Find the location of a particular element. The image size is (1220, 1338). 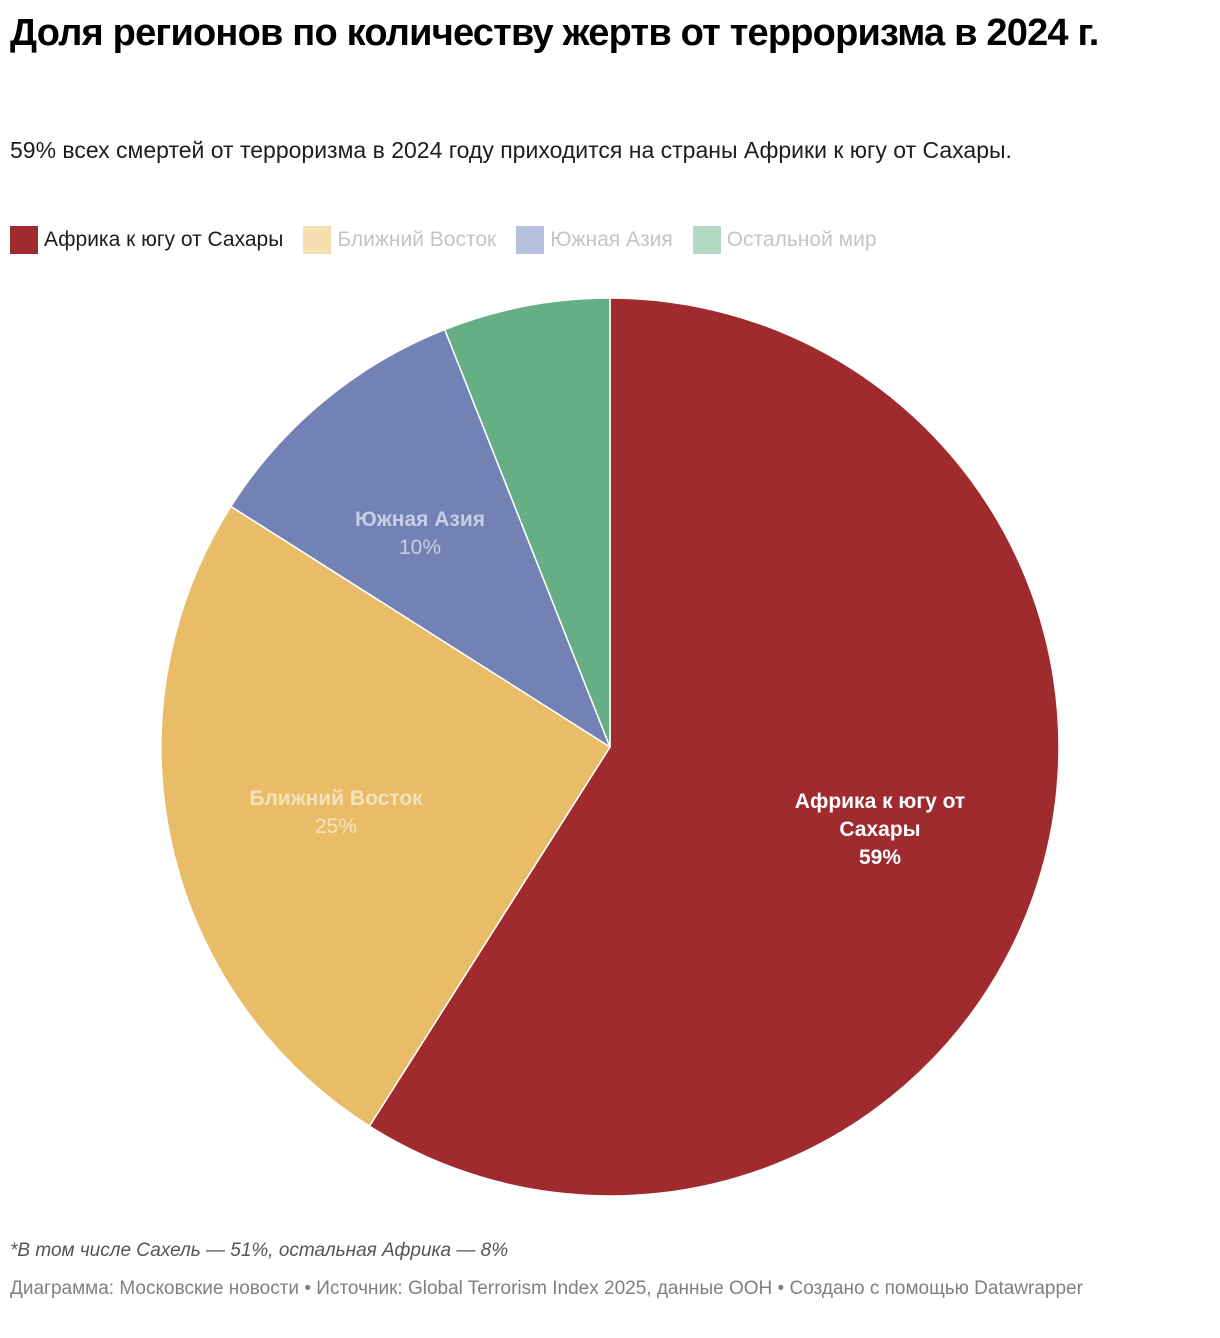

credit-label: Диаграмма: is located at coordinates (62, 1288).